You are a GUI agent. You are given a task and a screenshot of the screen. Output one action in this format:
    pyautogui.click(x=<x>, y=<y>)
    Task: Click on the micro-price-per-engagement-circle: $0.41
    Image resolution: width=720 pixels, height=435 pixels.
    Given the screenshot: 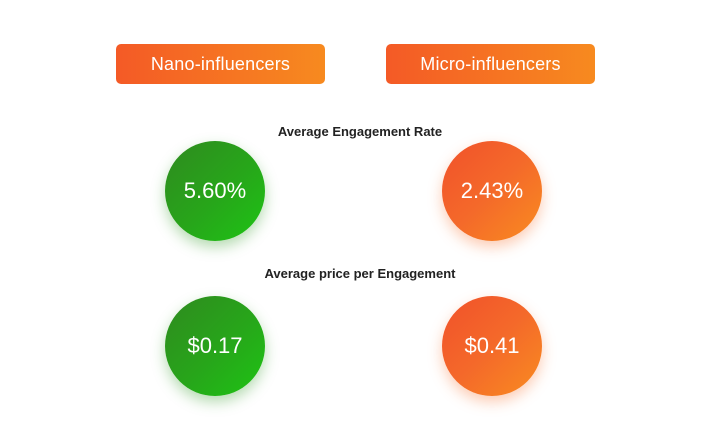 What is the action you would take?
    pyautogui.click(x=492, y=346)
    